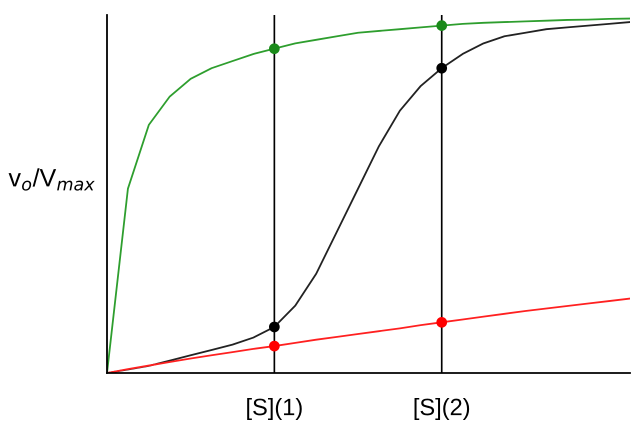 This screenshot has width=633, height=432. Describe the element at coordinates (442, 409) in the screenshot. I see `x-tick-label: [S](2)` at that location.